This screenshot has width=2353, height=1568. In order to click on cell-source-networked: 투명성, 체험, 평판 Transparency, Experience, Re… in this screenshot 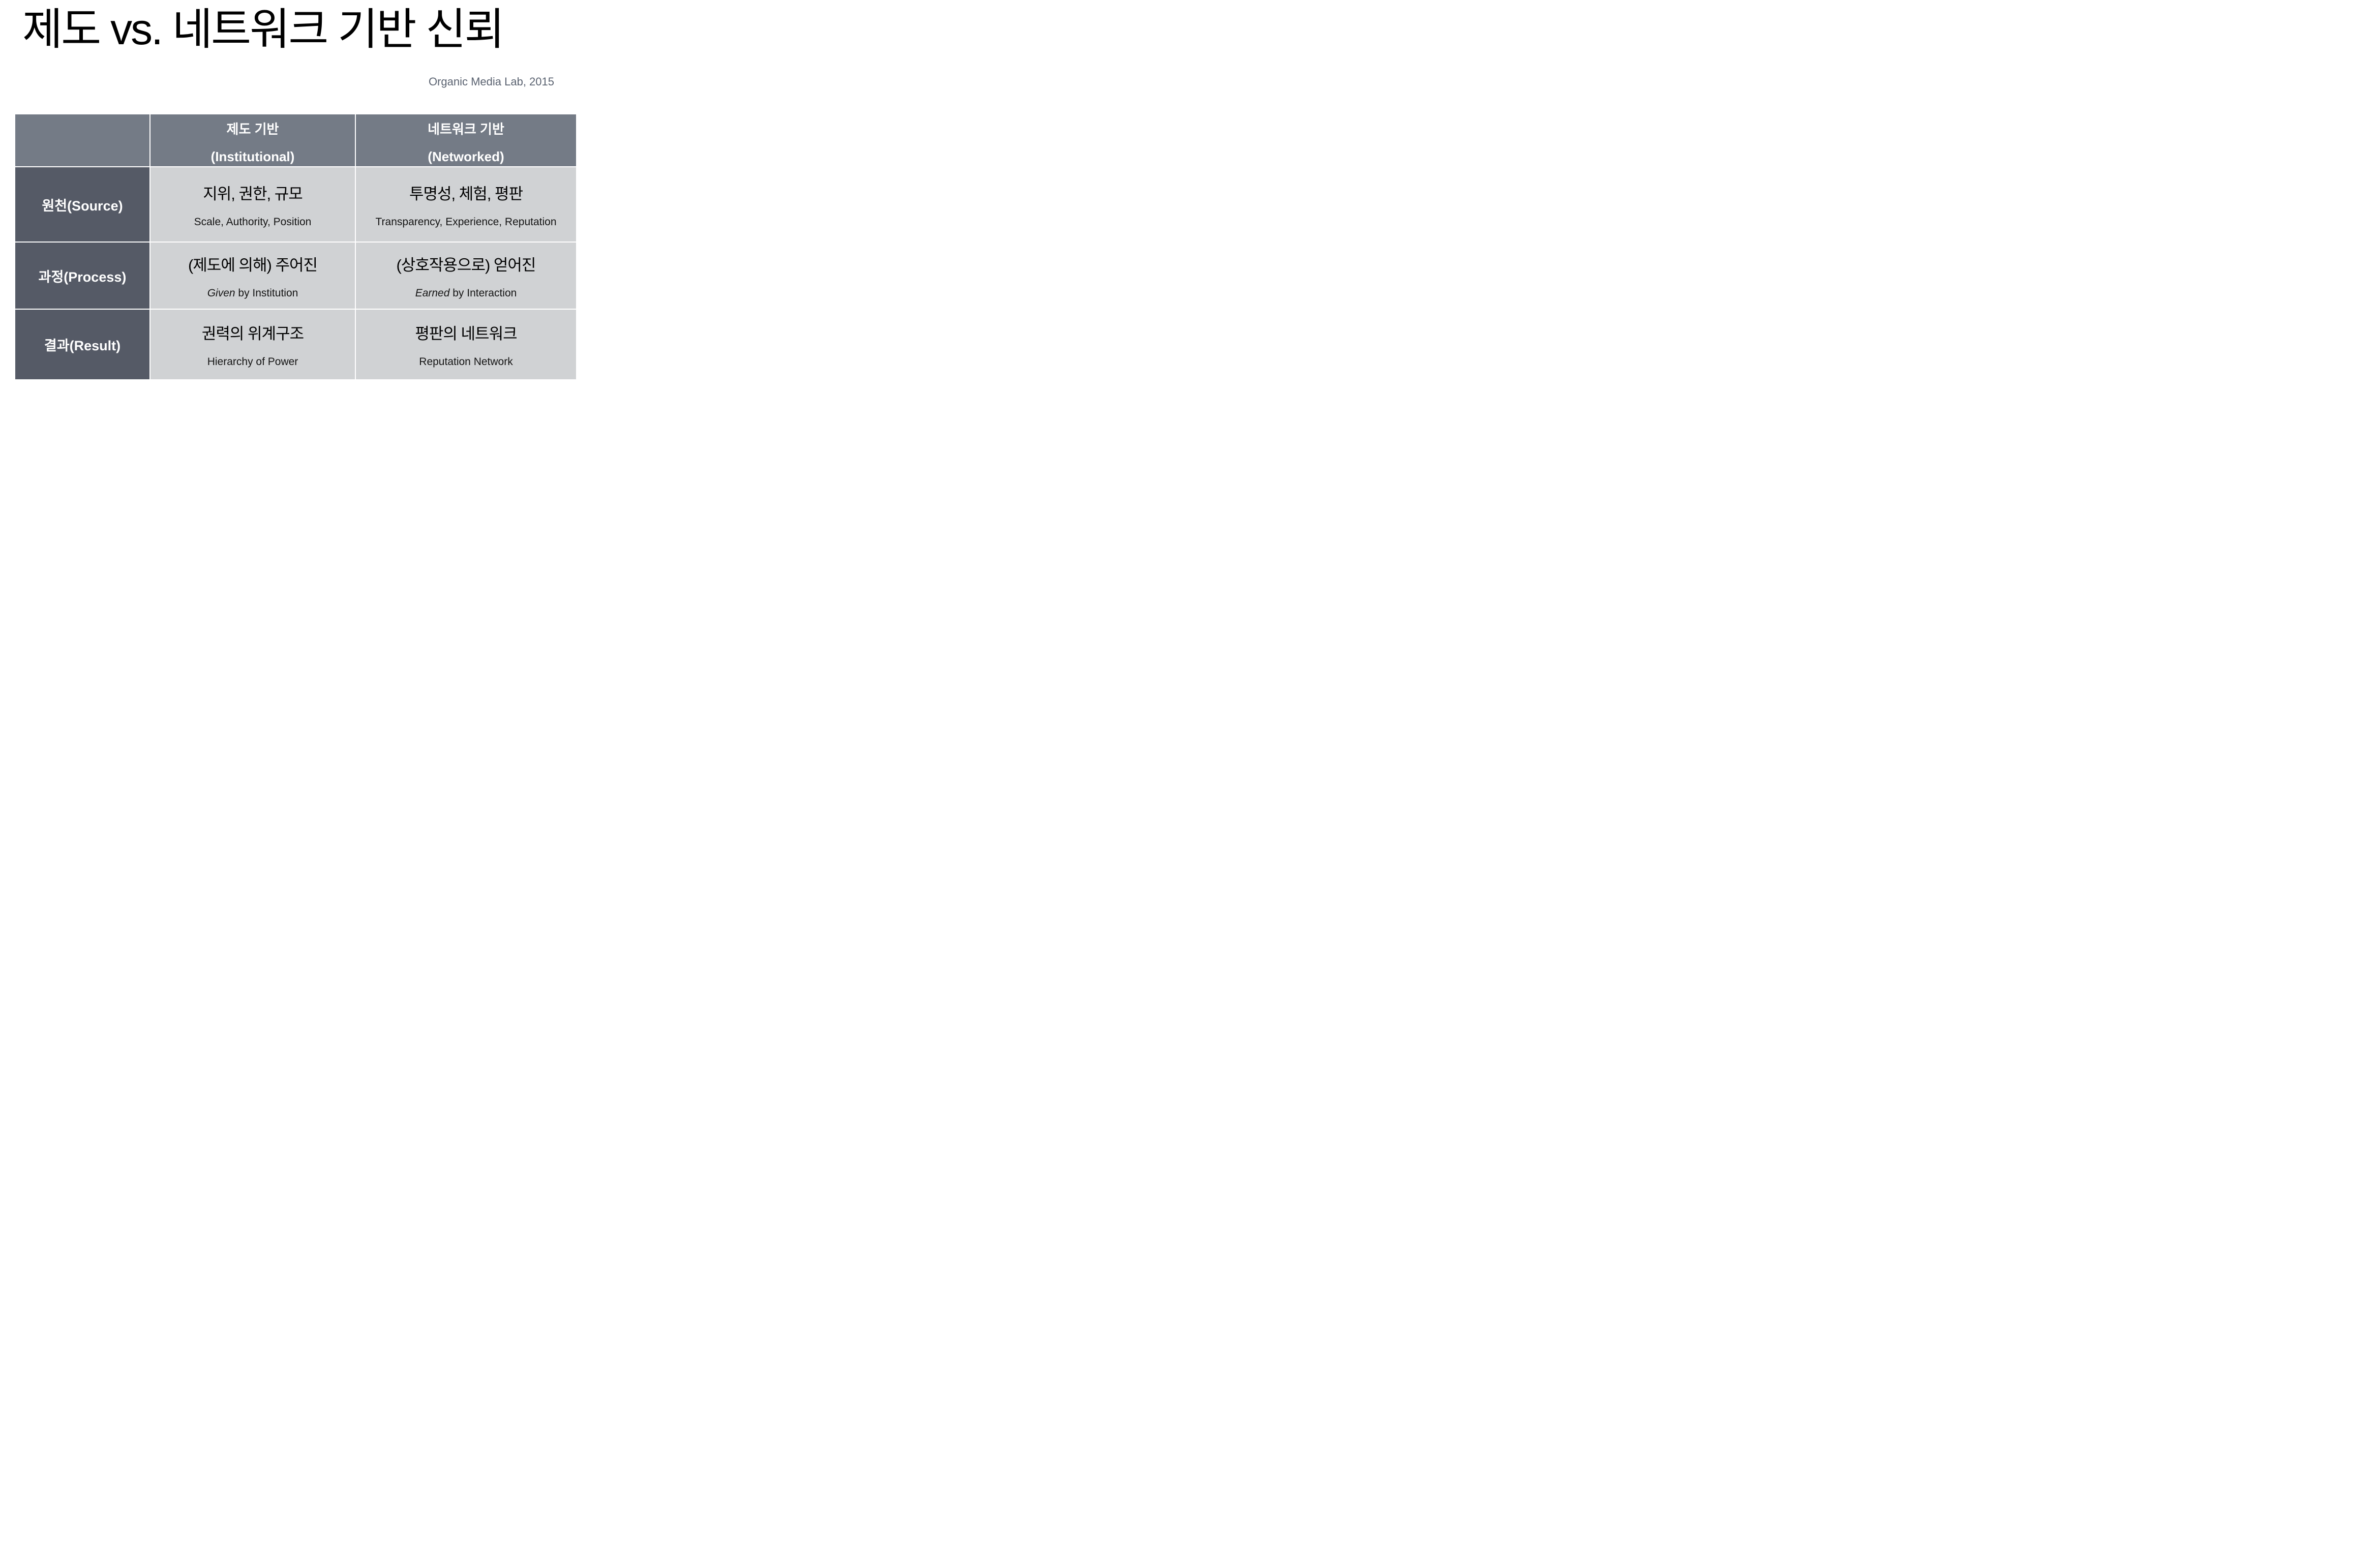, I will do `click(466, 204)`.